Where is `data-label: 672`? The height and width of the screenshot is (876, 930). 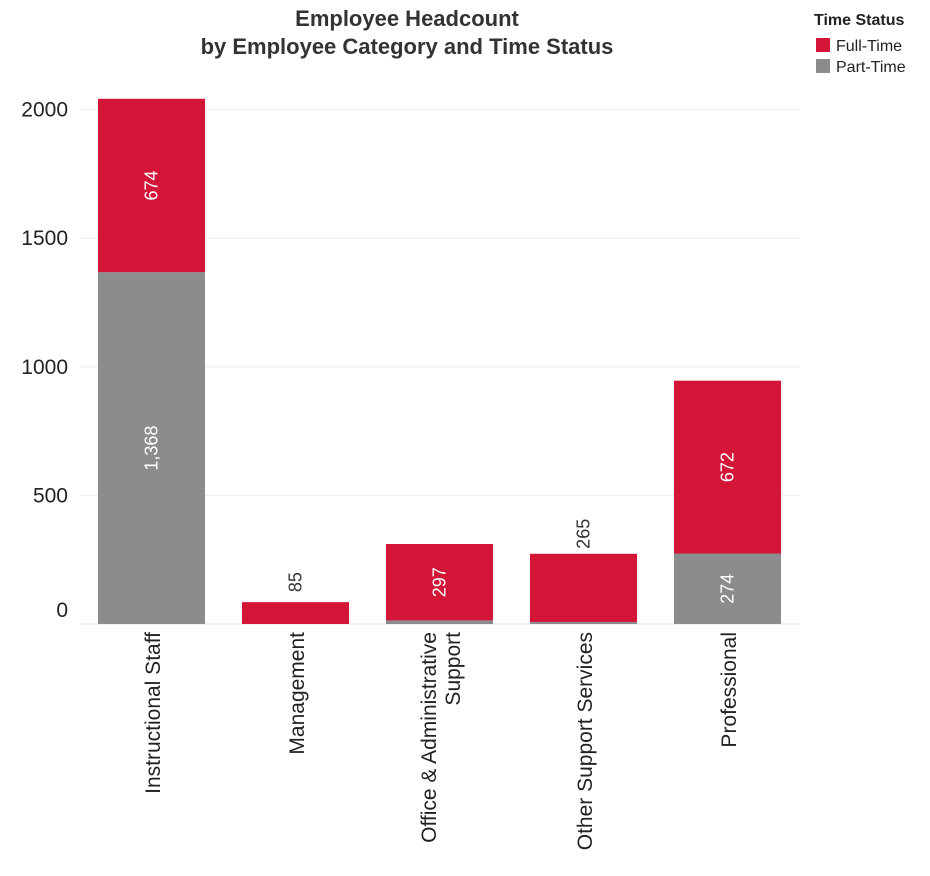 data-label: 672 is located at coordinates (728, 467).